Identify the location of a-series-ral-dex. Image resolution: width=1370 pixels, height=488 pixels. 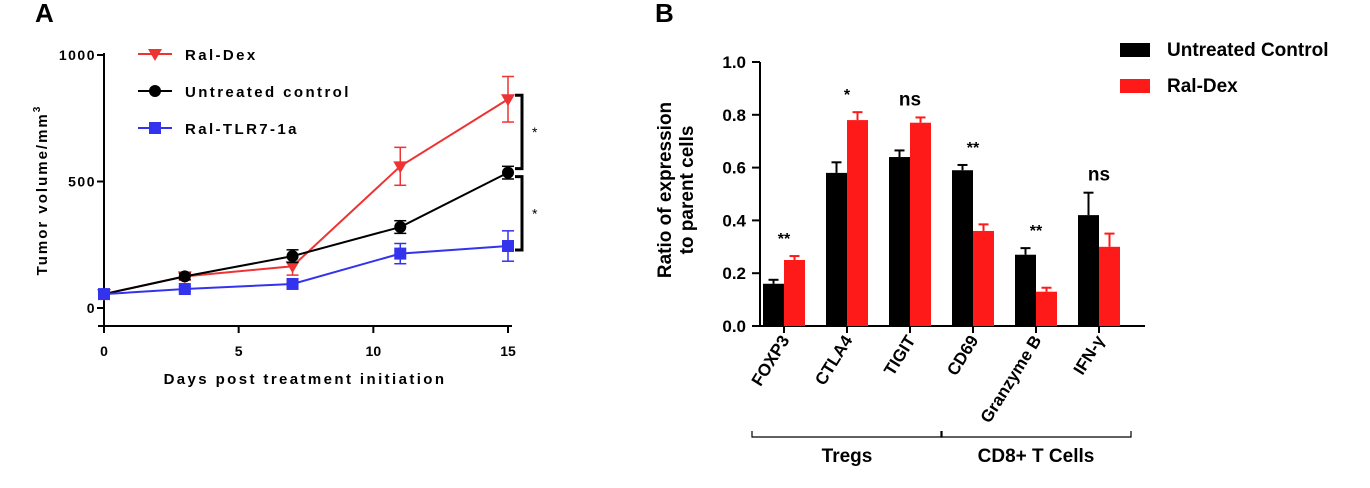
(306, 188).